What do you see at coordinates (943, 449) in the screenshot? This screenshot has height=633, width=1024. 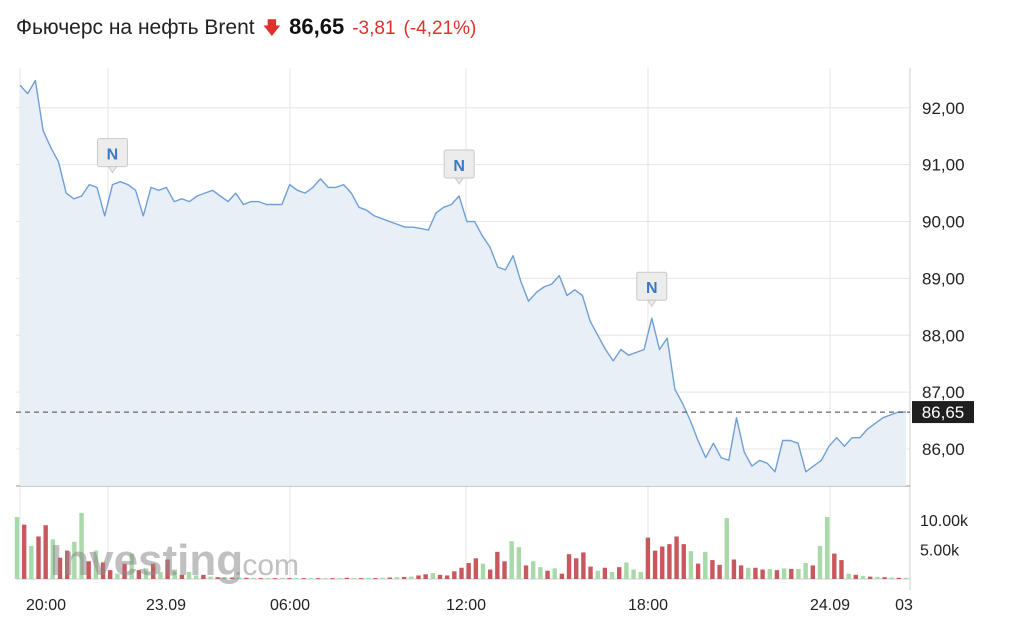 I see `y-tick-label: 86,00` at bounding box center [943, 449].